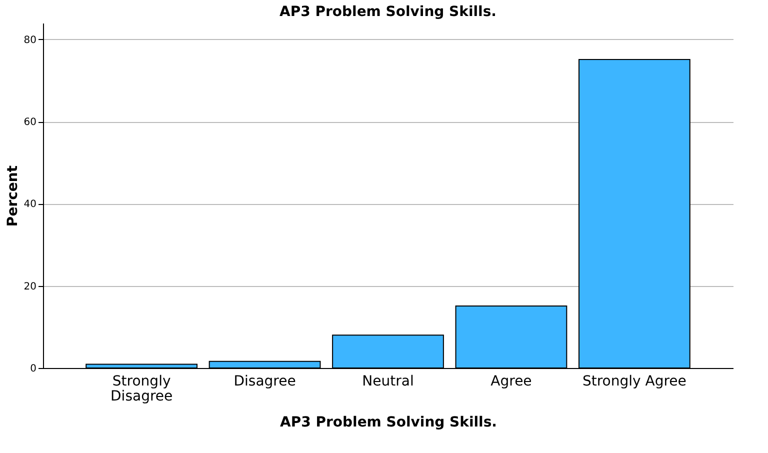 Image resolution: width=768 pixels, height=453 pixels. I want to click on y-tick-label: 0, so click(33, 369).